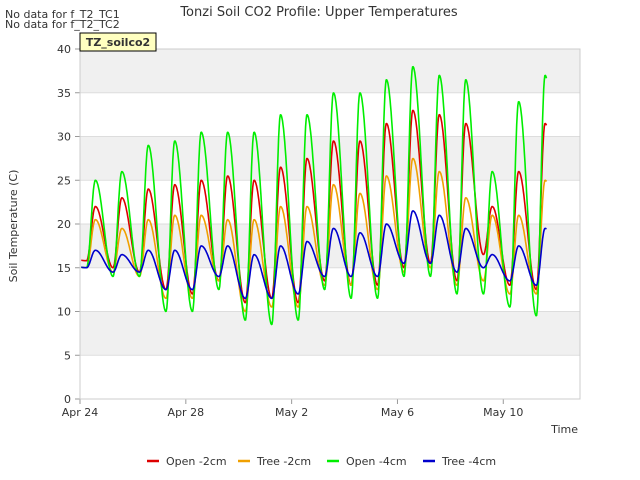 This screenshot has height=480, width=640. I want to click on y-tick-label: 40, so click(64, 49).